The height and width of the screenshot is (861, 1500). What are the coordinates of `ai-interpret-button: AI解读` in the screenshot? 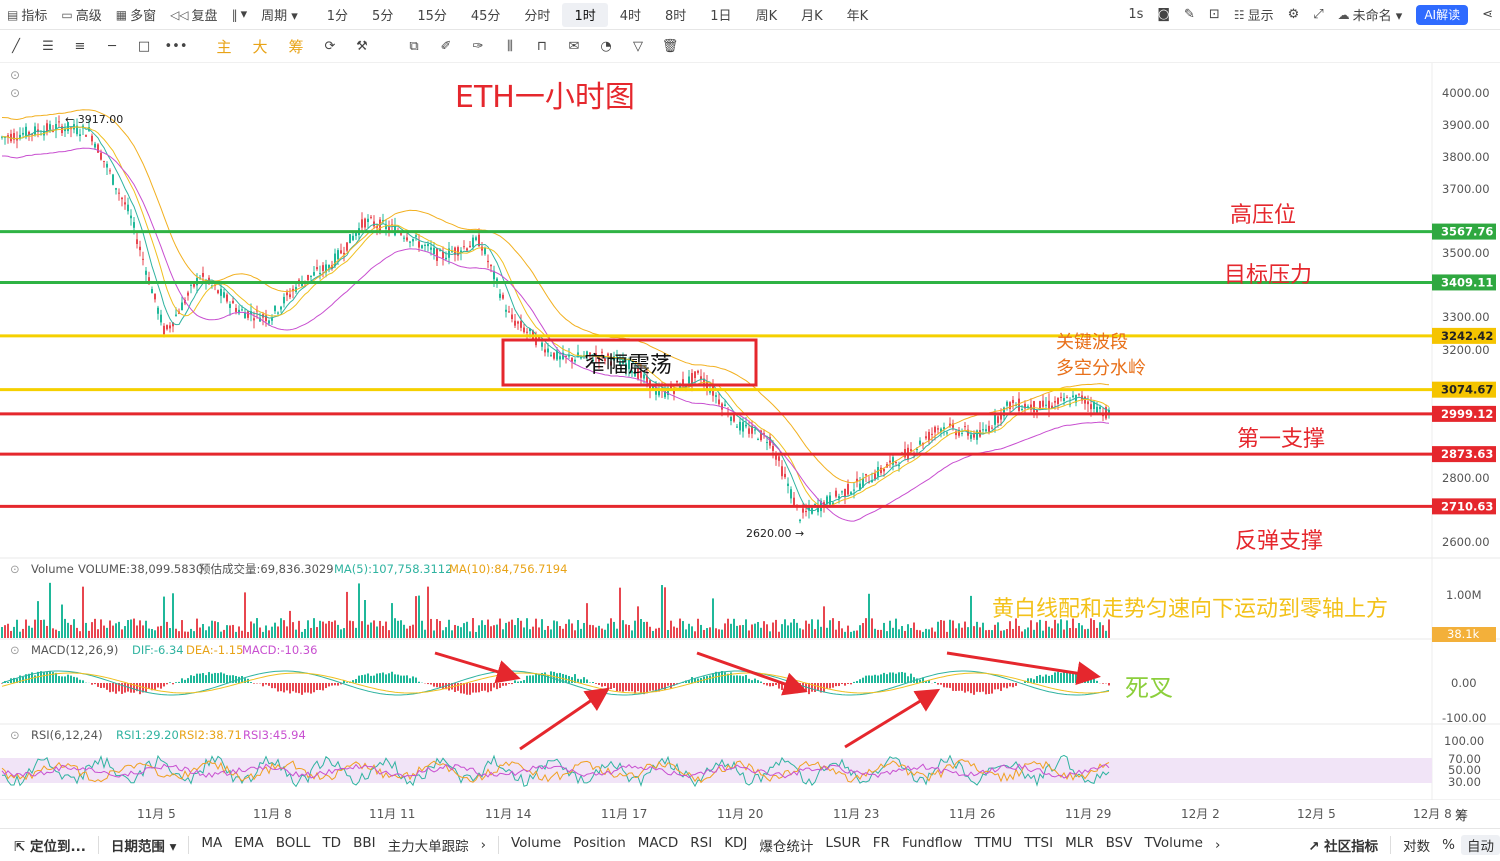 It's located at (1442, 14).